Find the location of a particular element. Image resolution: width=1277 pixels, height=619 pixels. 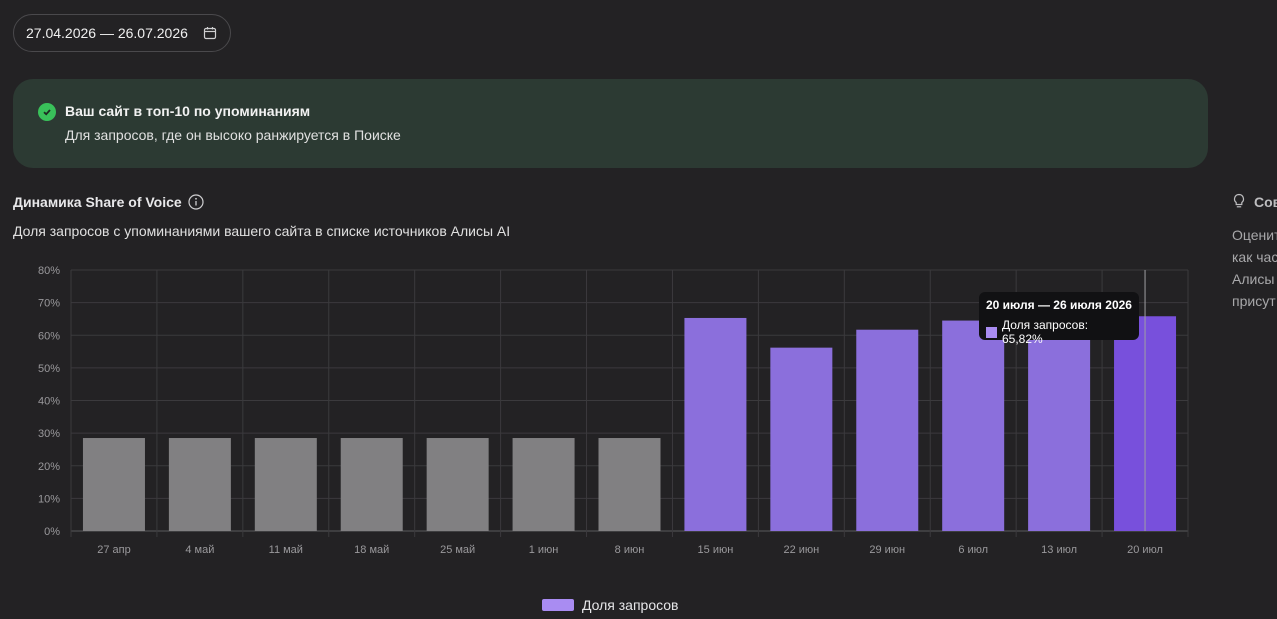

advice-panel: Сов Оценит как час Алисы присут is located at coordinates (1252, 260).